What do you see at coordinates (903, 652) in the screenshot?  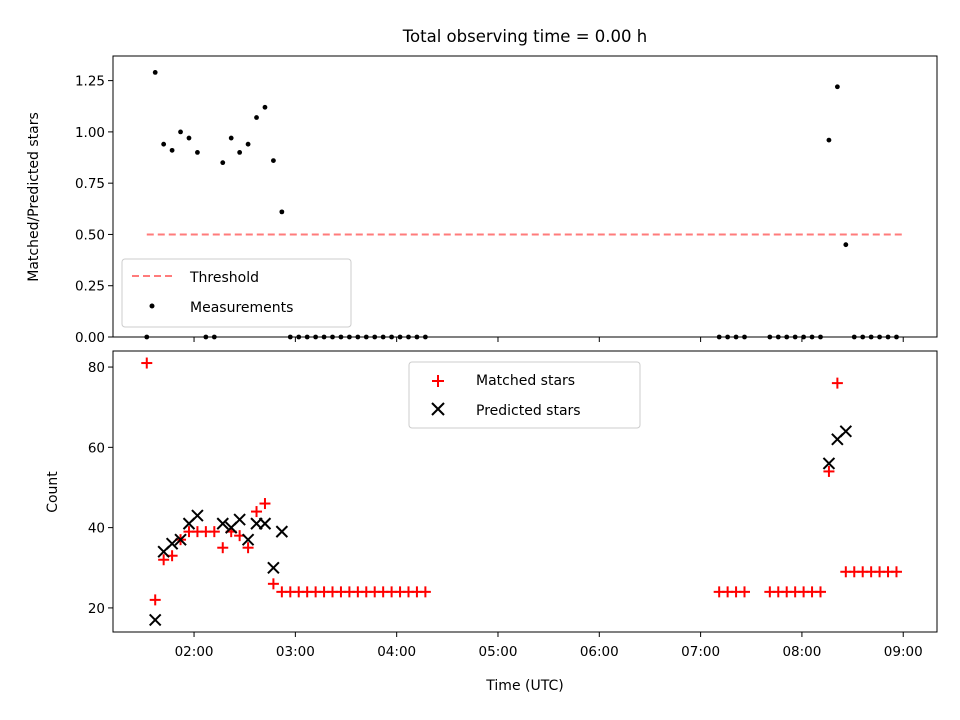 I see `bottom-x-tick-label: 09:00` at bounding box center [903, 652].